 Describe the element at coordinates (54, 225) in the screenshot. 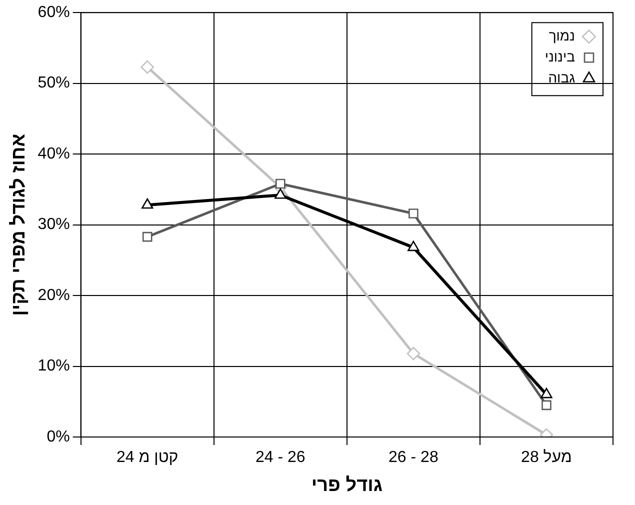

I see `y-tick-label: 30%` at that location.